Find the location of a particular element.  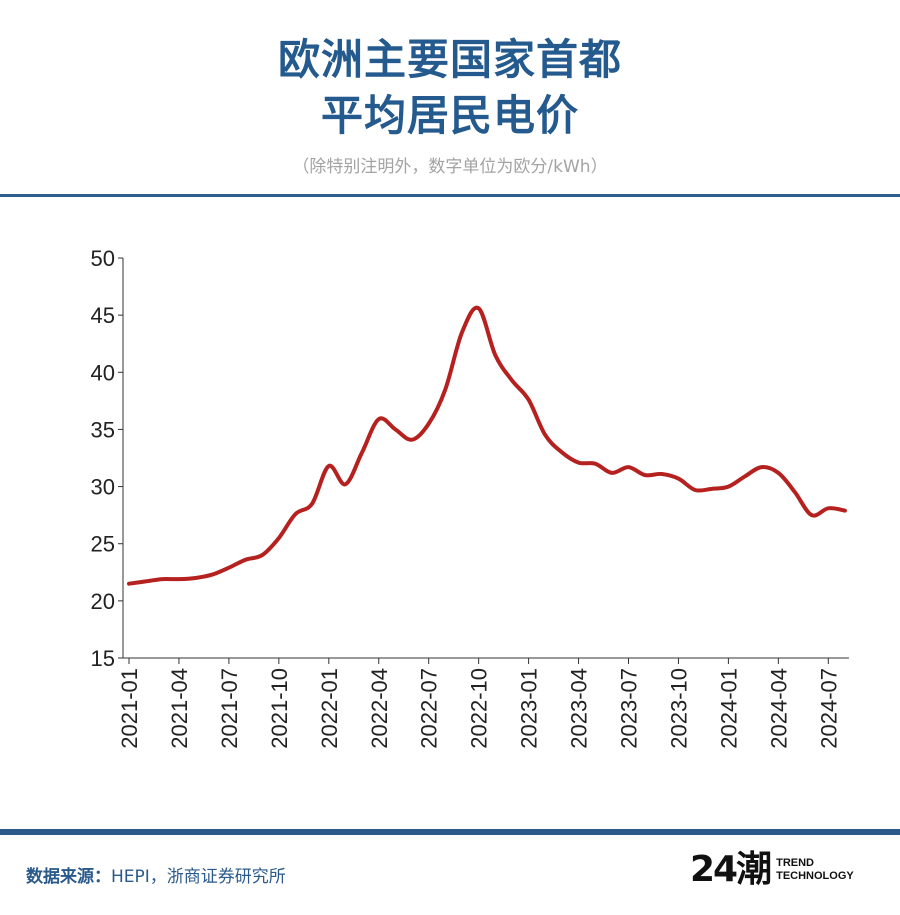

x-tick-label-2023-04: 2023-04 is located at coordinates (579, 708).